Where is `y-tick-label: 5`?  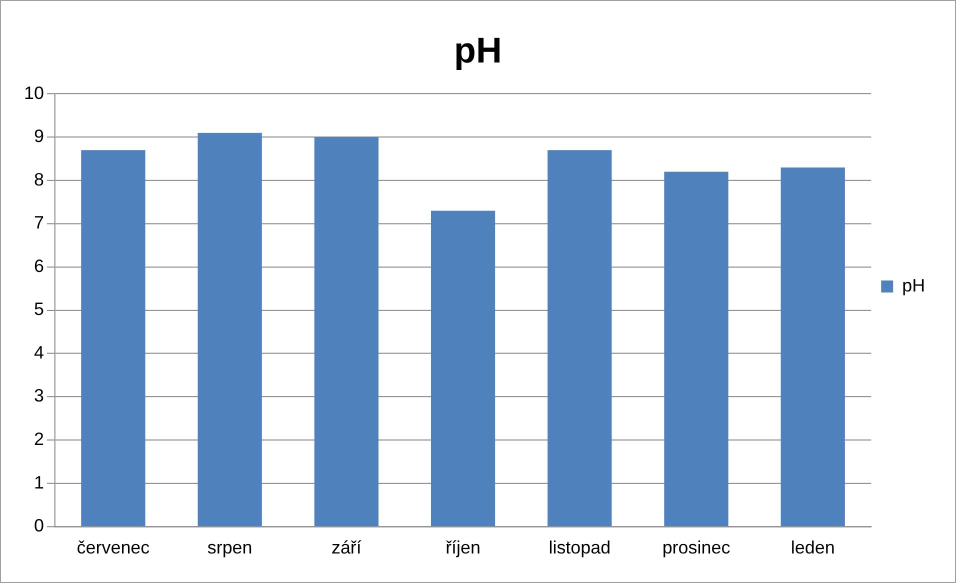 y-tick-label: 5 is located at coordinates (39, 309).